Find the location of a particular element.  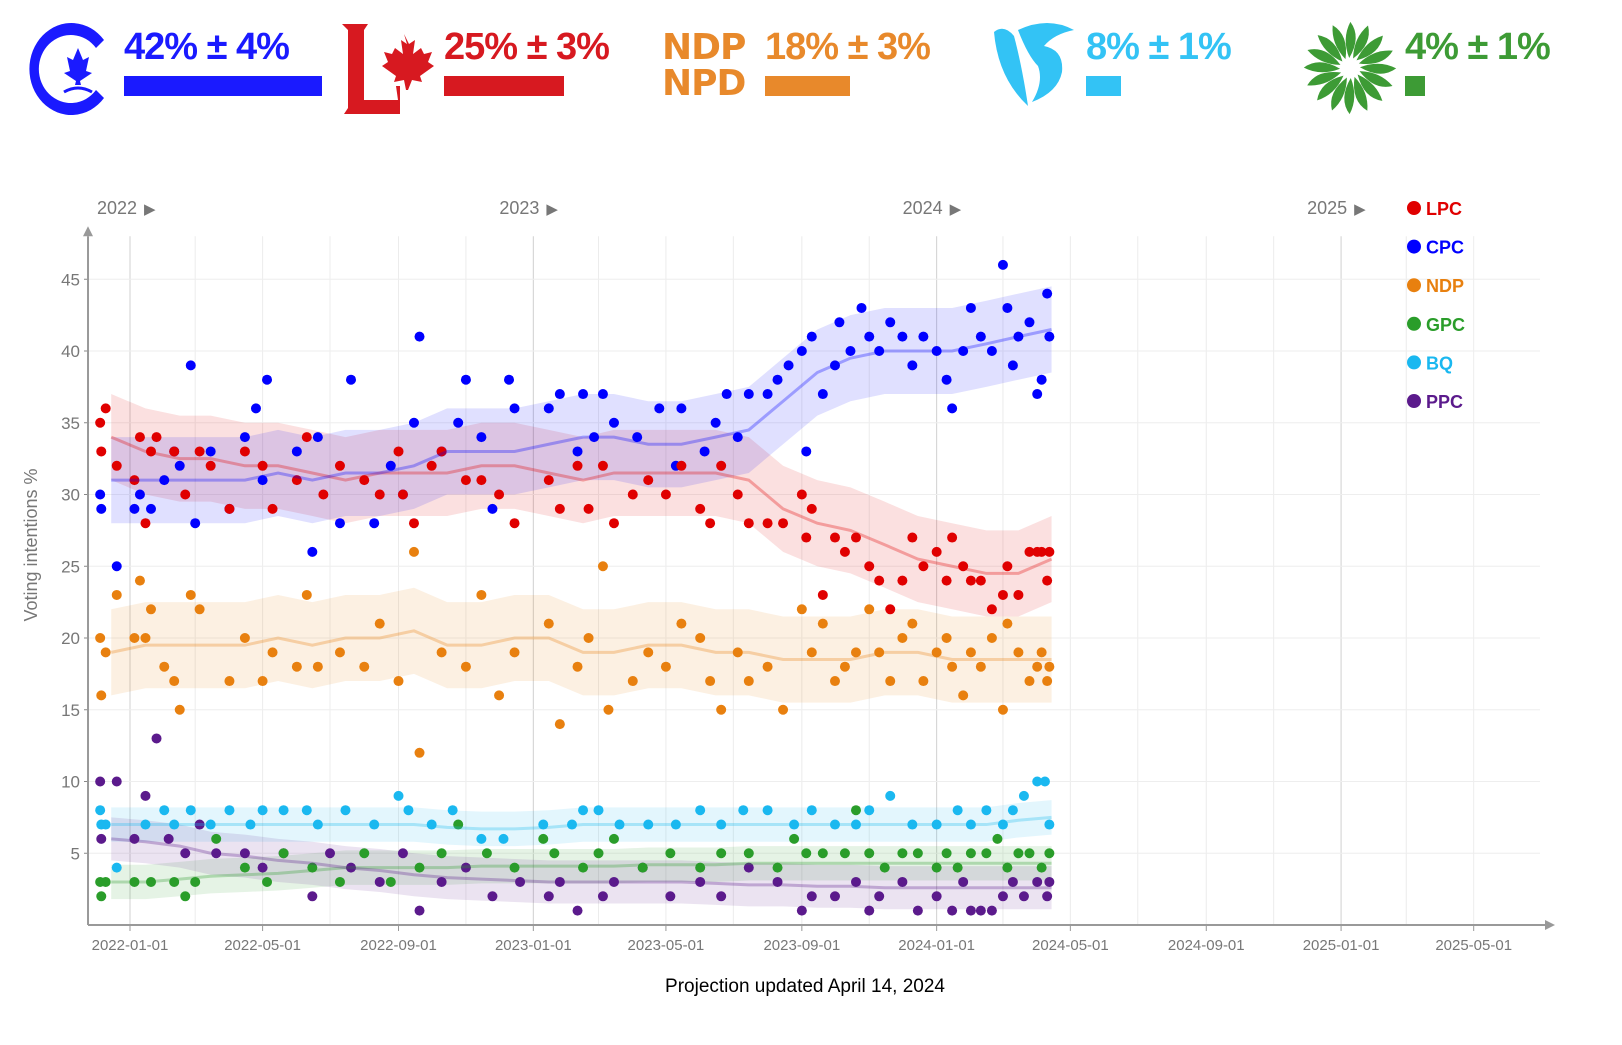

lpc-poll-points is located at coordinates (575, 509).